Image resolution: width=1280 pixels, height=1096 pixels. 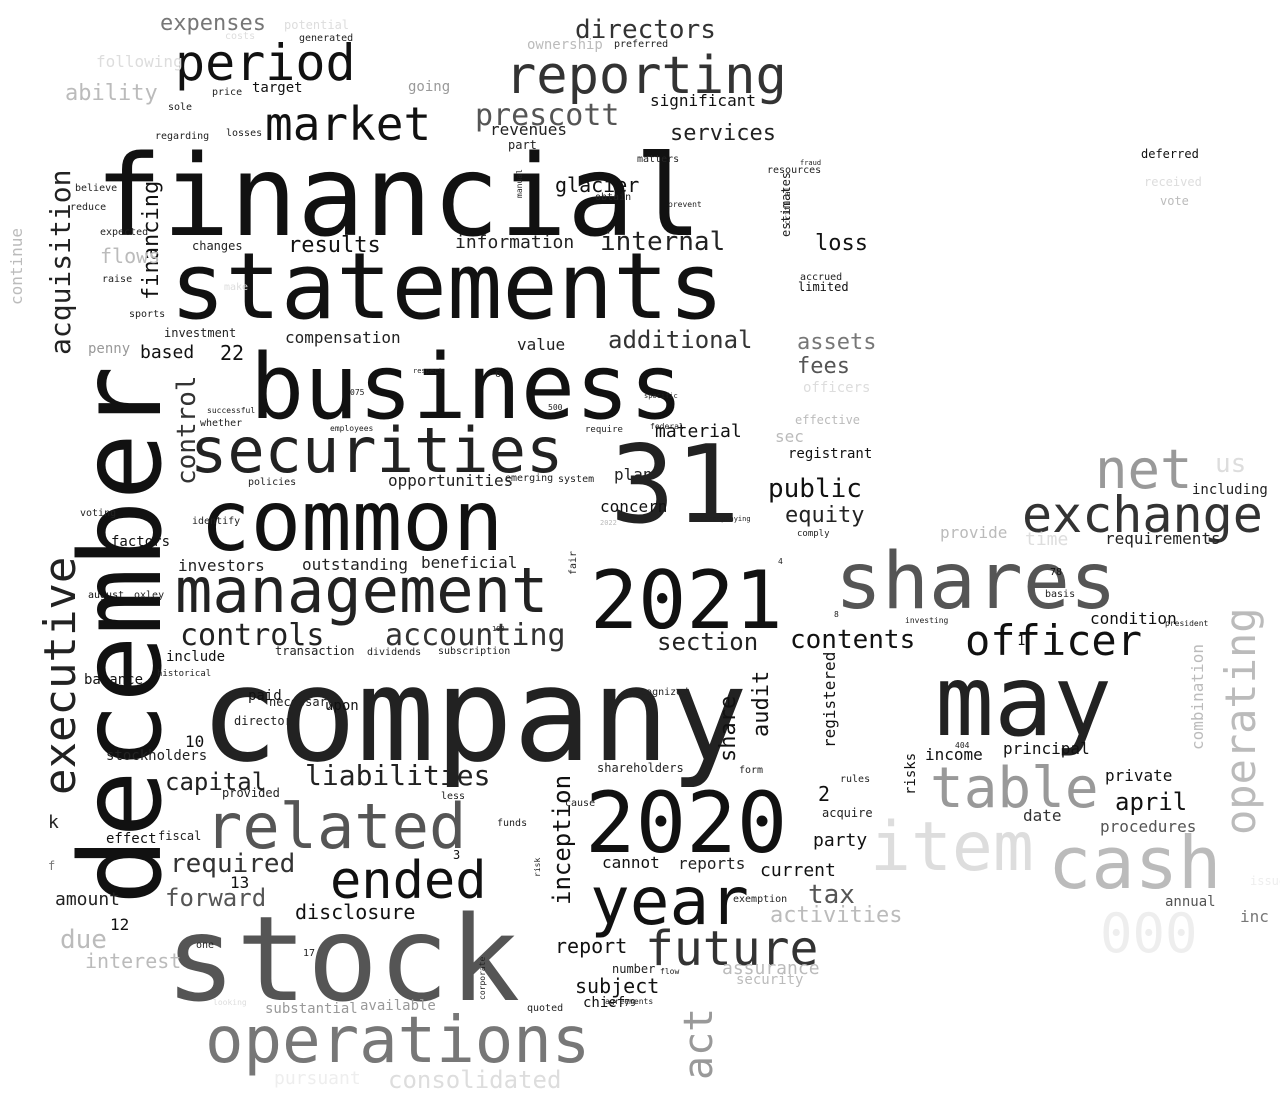 I want to click on cloud-word-195: 10, so click(x=194, y=741).